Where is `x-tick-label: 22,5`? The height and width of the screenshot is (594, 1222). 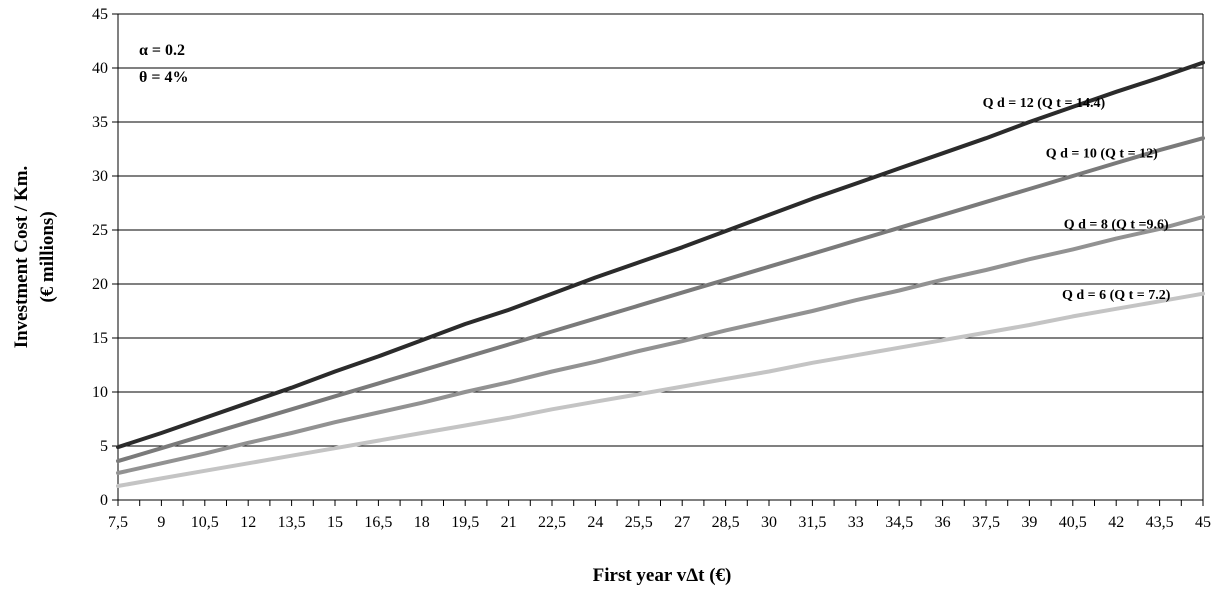
x-tick-label: 22,5 is located at coordinates (552, 522).